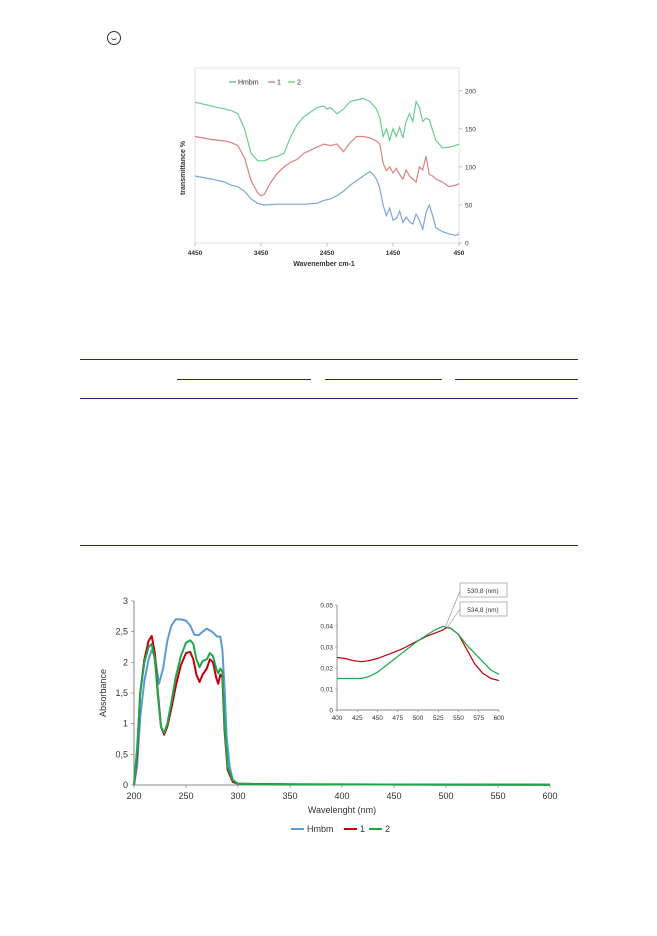  Describe the element at coordinates (299, 83) in the screenshot. I see `ir-legend-label: 2` at that location.